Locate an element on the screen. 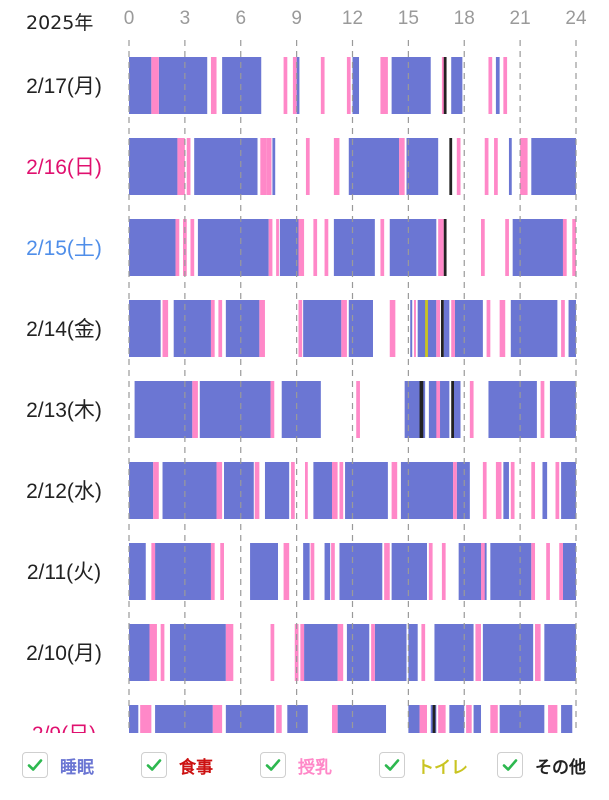 This screenshot has width=609, height=800. legend-label: トイレ is located at coordinates (442, 767).